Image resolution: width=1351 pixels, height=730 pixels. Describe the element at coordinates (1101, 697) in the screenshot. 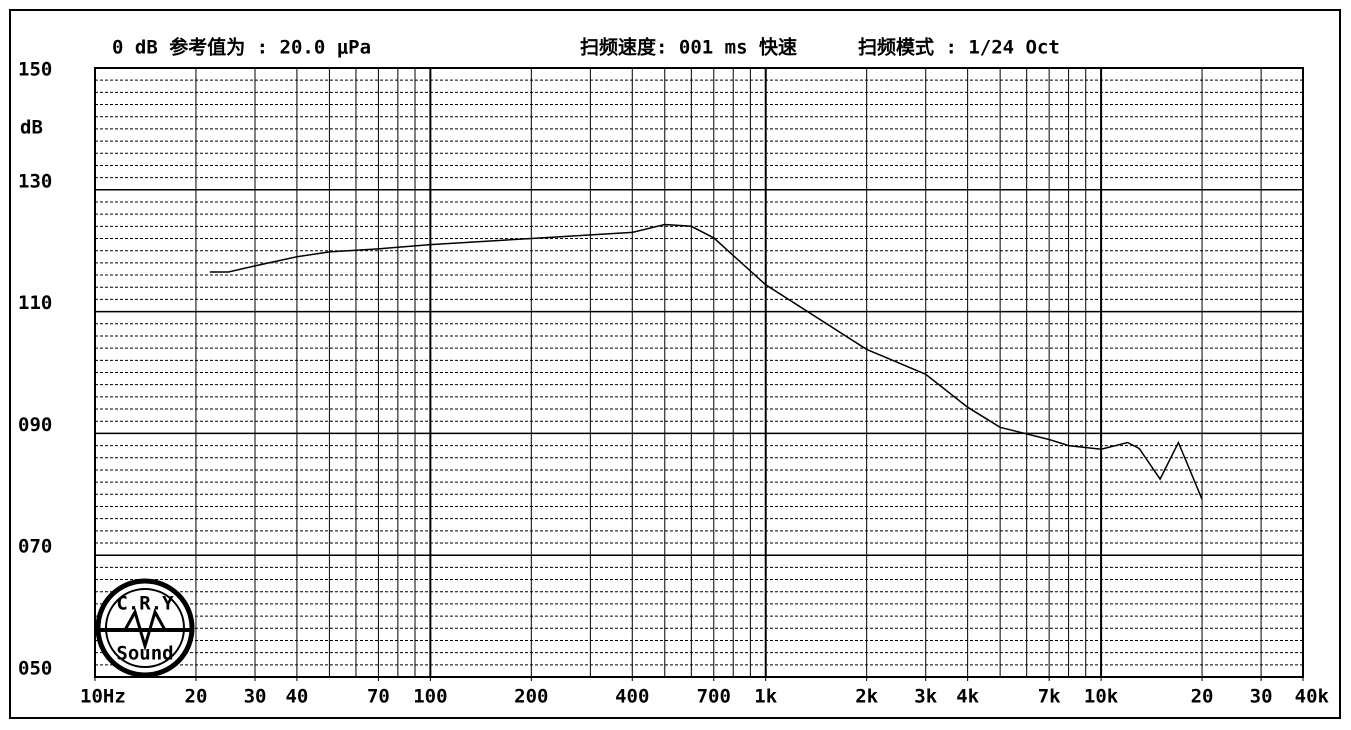

I see `x-tick-label: 10k` at that location.